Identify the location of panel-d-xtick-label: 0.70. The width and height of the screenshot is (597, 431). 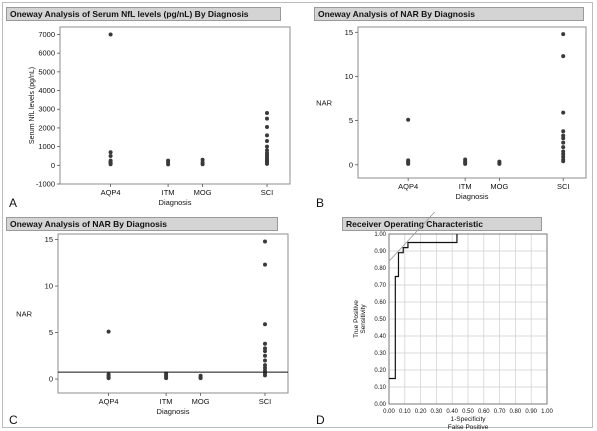
(500, 412).